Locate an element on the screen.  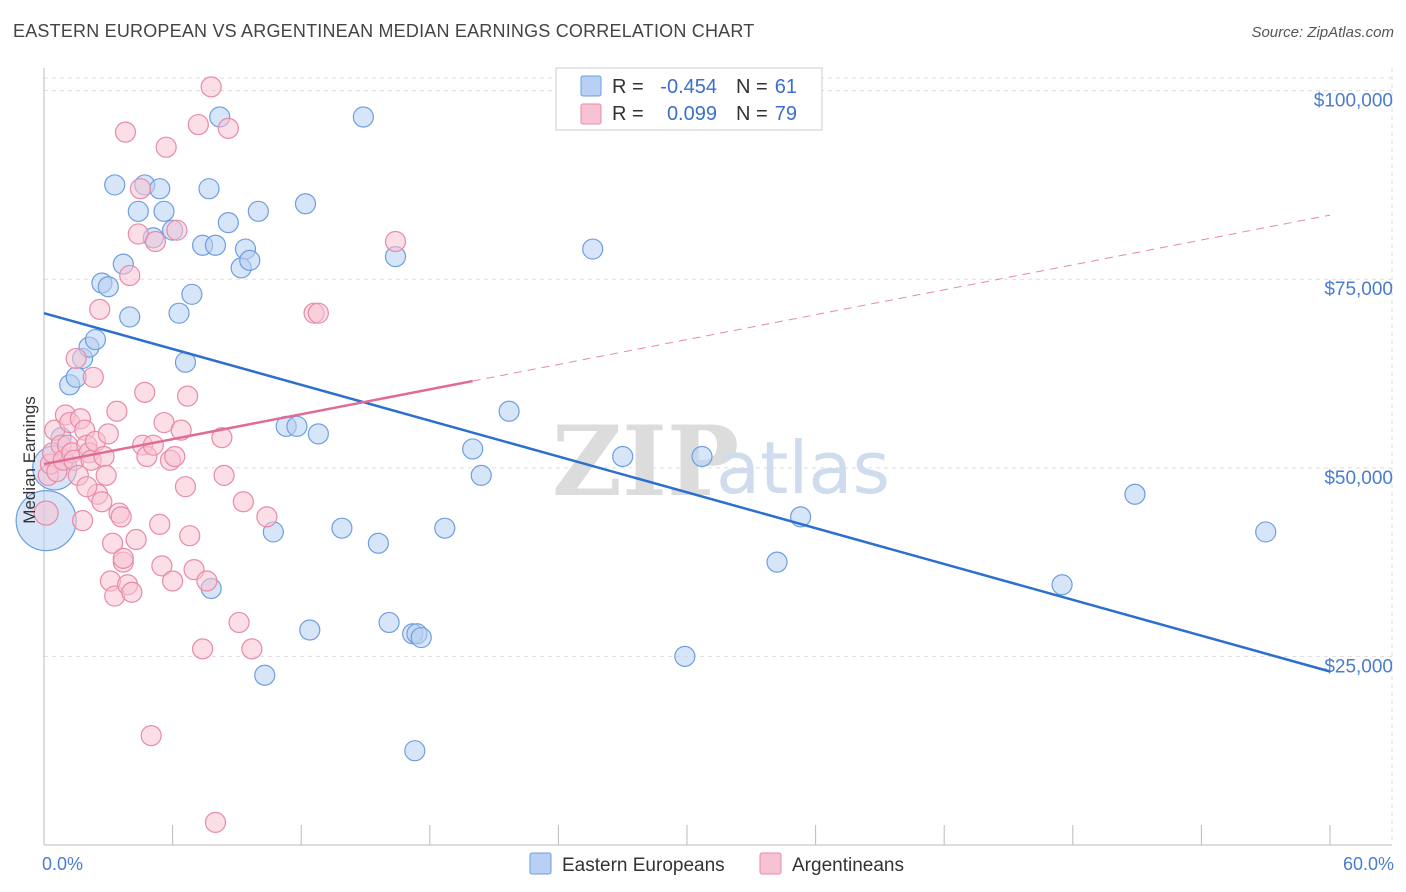
legend: R = -0.454 N = 61 R = 0.099 N = 79 is located at coordinates (689, 99).